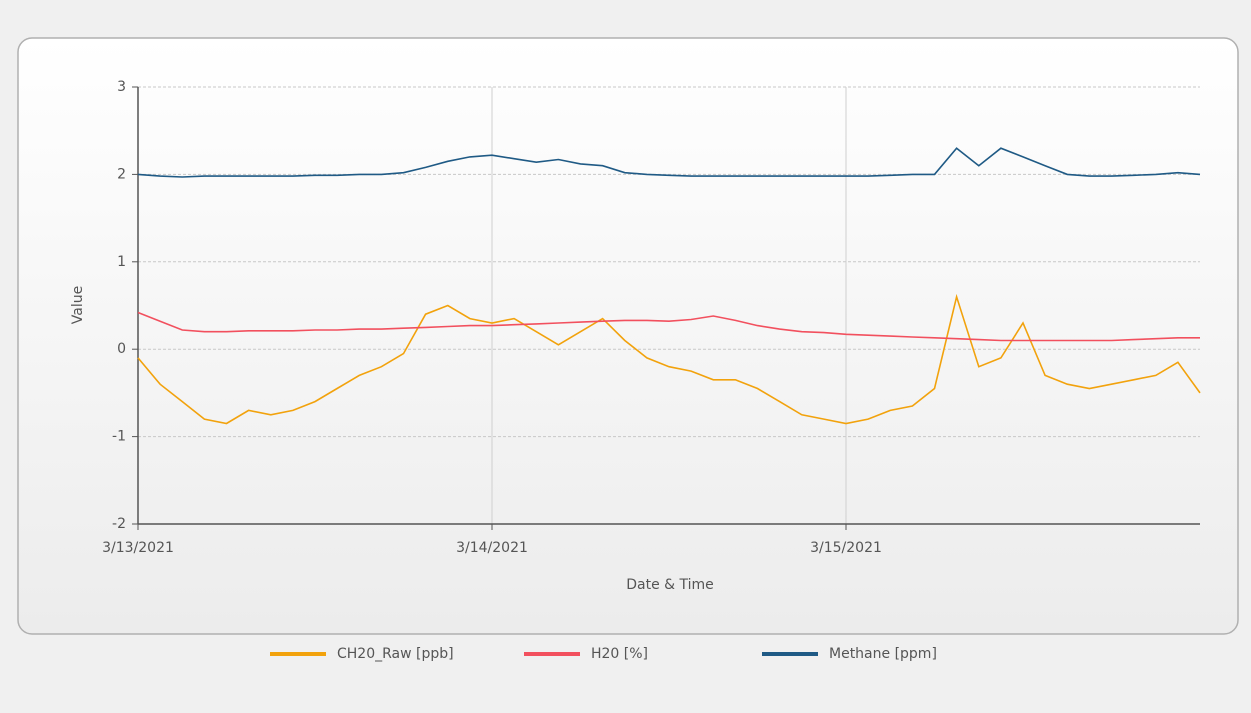 The image size is (1251, 713). What do you see at coordinates (121, 349) in the screenshot?
I see `y-tick-label: 0` at bounding box center [121, 349].